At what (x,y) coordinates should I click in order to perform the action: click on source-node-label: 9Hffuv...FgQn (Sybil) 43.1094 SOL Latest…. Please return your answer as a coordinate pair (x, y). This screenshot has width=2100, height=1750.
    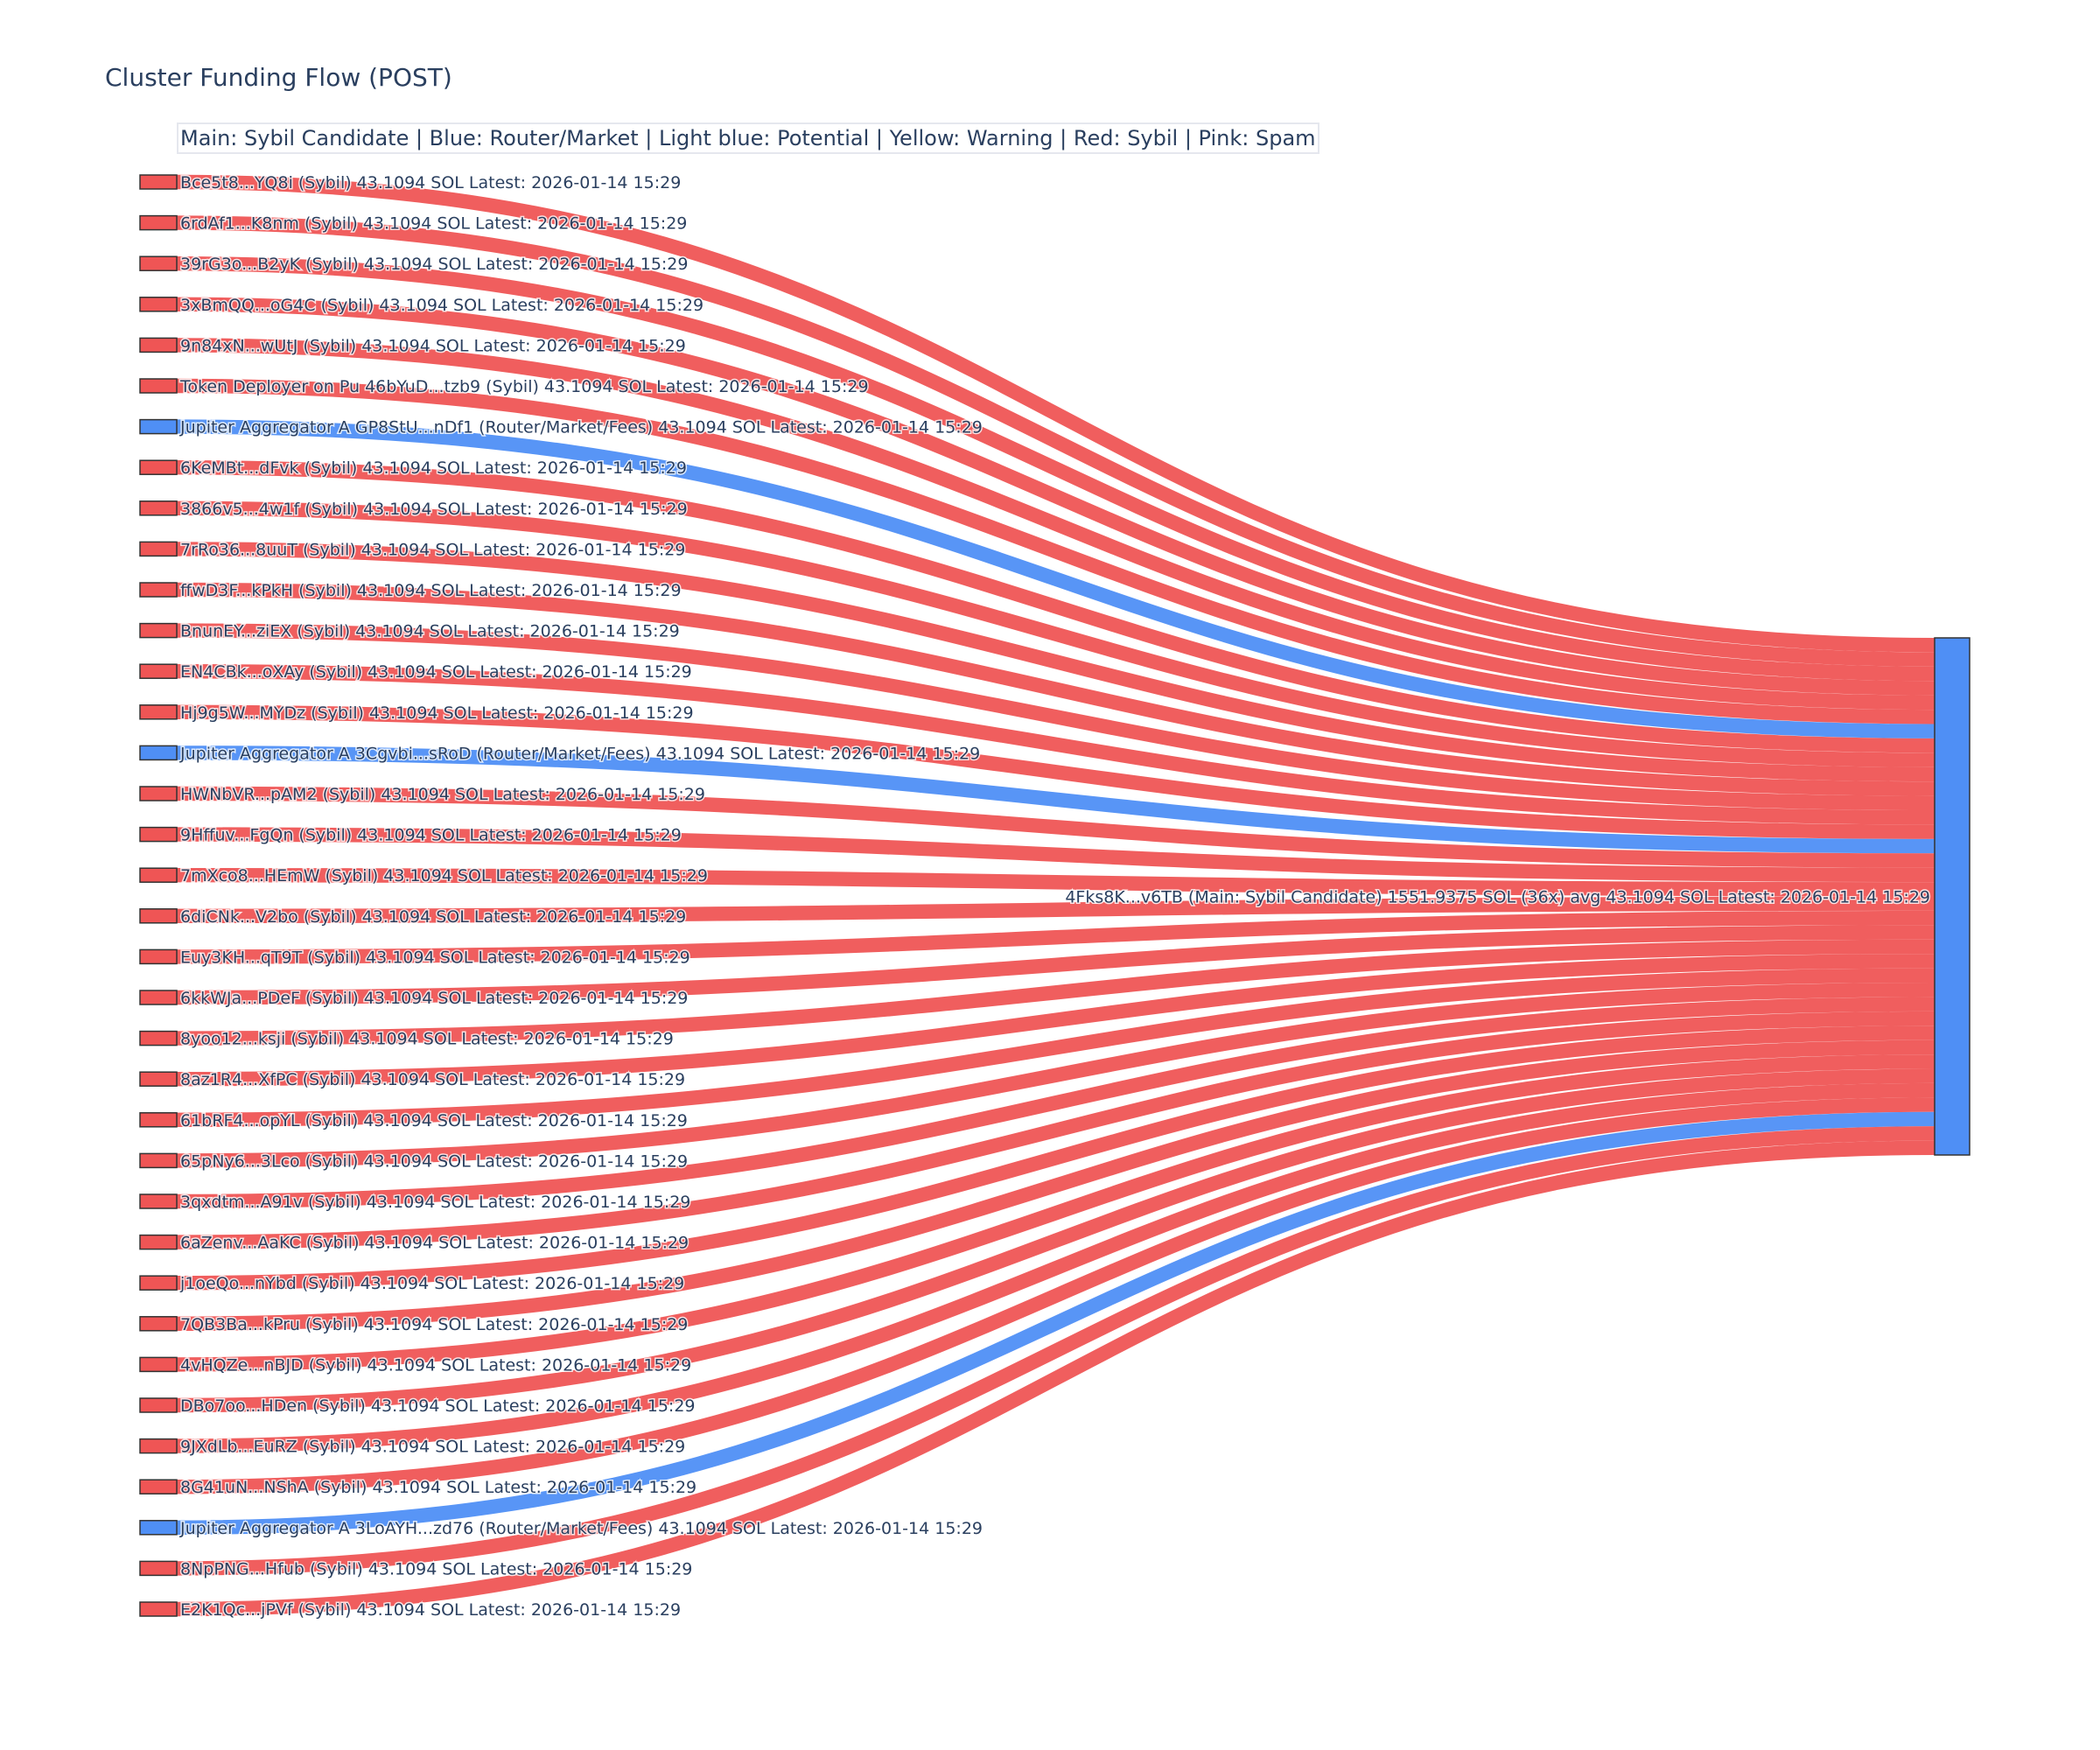
    Looking at the image, I should click on (431, 835).